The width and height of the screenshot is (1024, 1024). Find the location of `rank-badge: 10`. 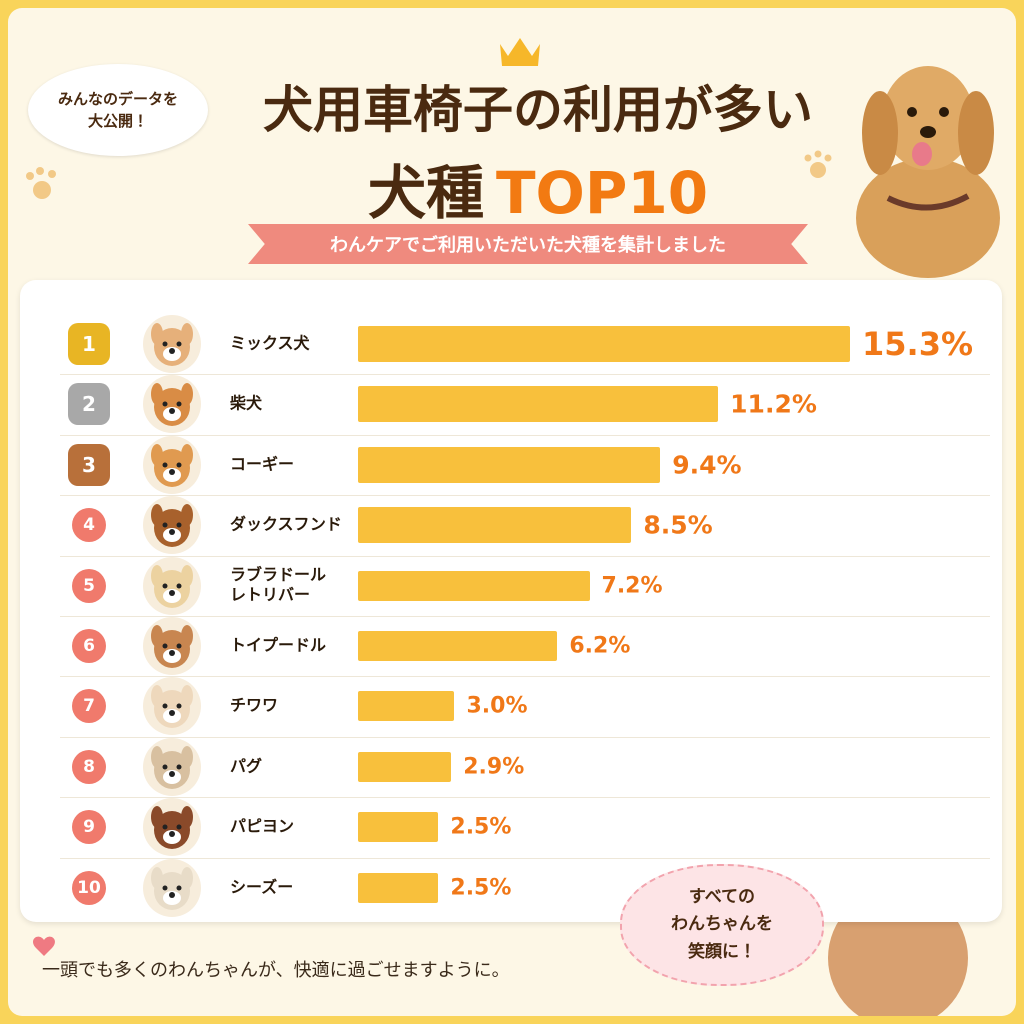

rank-badge: 10 is located at coordinates (89, 887).